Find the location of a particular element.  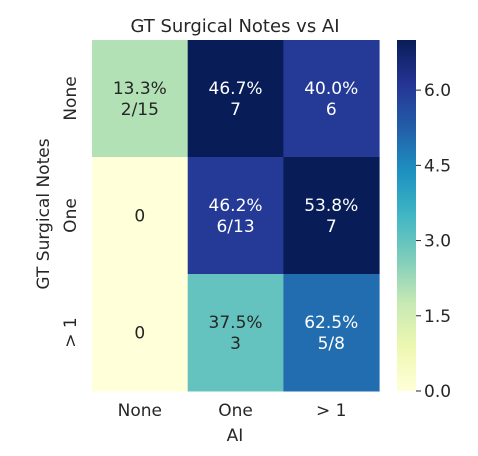

cell-label: 6 is located at coordinates (331, 110).